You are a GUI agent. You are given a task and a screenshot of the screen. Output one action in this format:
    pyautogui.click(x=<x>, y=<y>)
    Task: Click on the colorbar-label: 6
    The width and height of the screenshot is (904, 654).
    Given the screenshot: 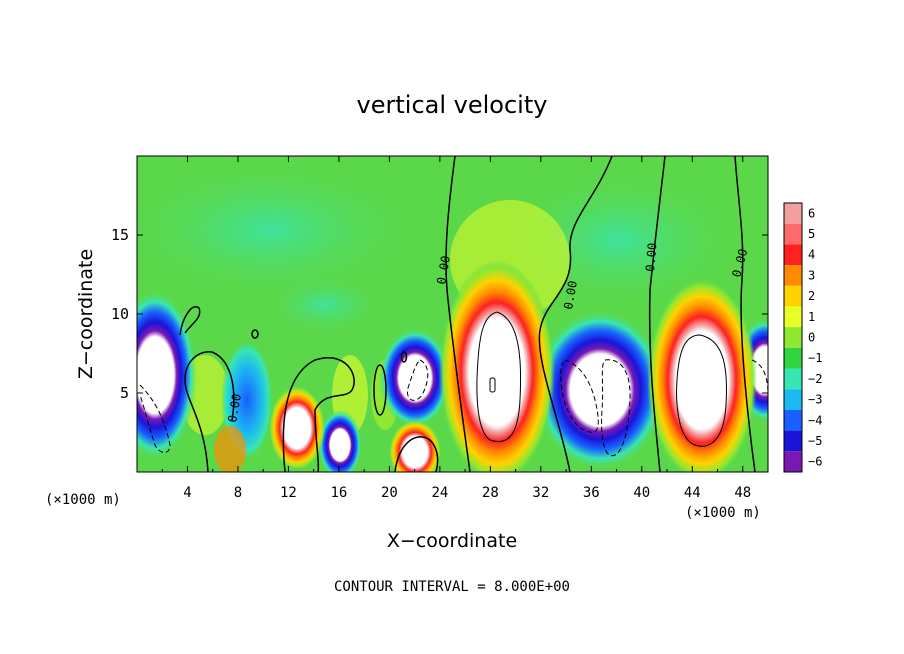 What is the action you would take?
    pyautogui.click(x=811, y=213)
    